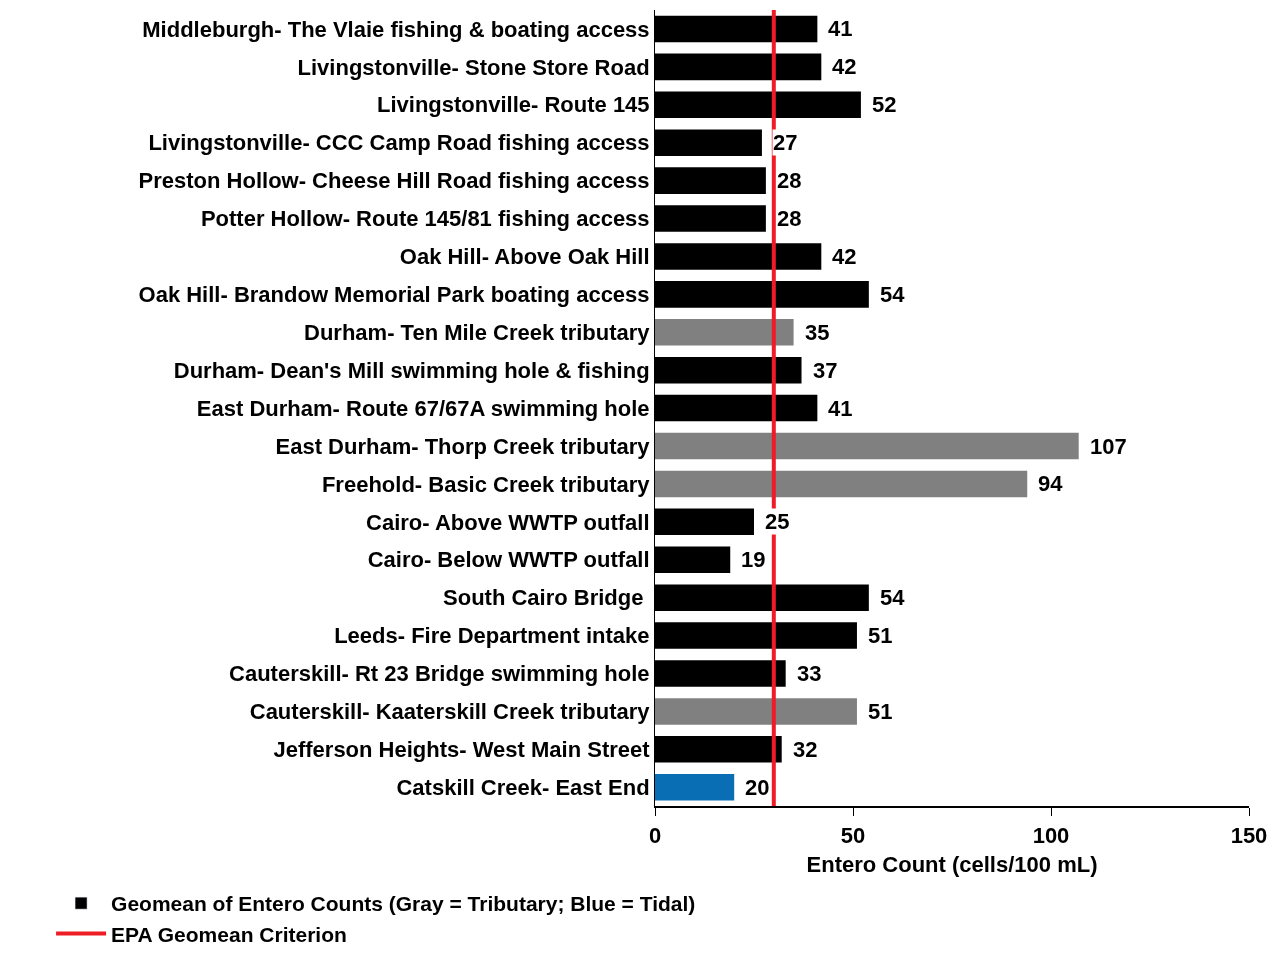  Describe the element at coordinates (462, 750) in the screenshot. I see `y-tick-label: Jefferson Heights- West Main Street` at that location.